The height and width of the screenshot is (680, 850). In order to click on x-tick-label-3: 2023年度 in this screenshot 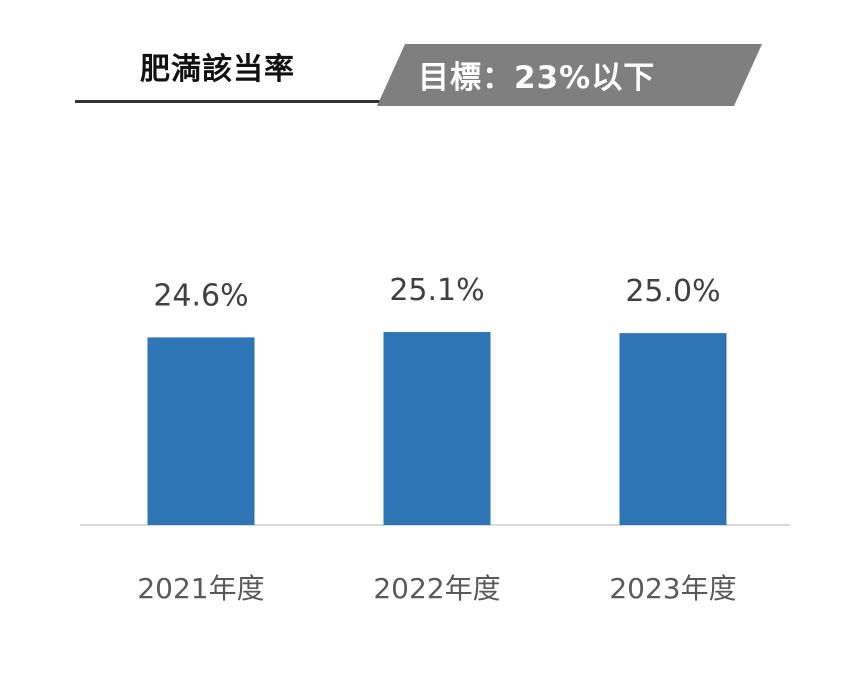, I will do `click(672, 588)`.